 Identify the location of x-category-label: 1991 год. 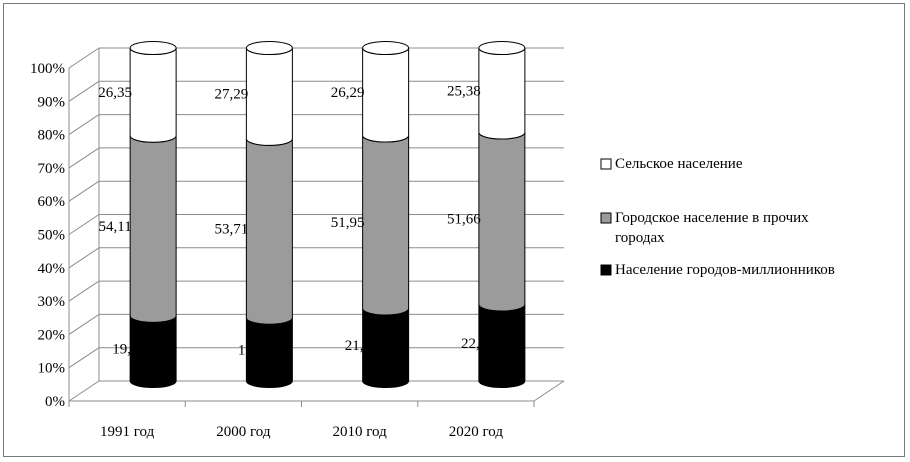
(127, 432).